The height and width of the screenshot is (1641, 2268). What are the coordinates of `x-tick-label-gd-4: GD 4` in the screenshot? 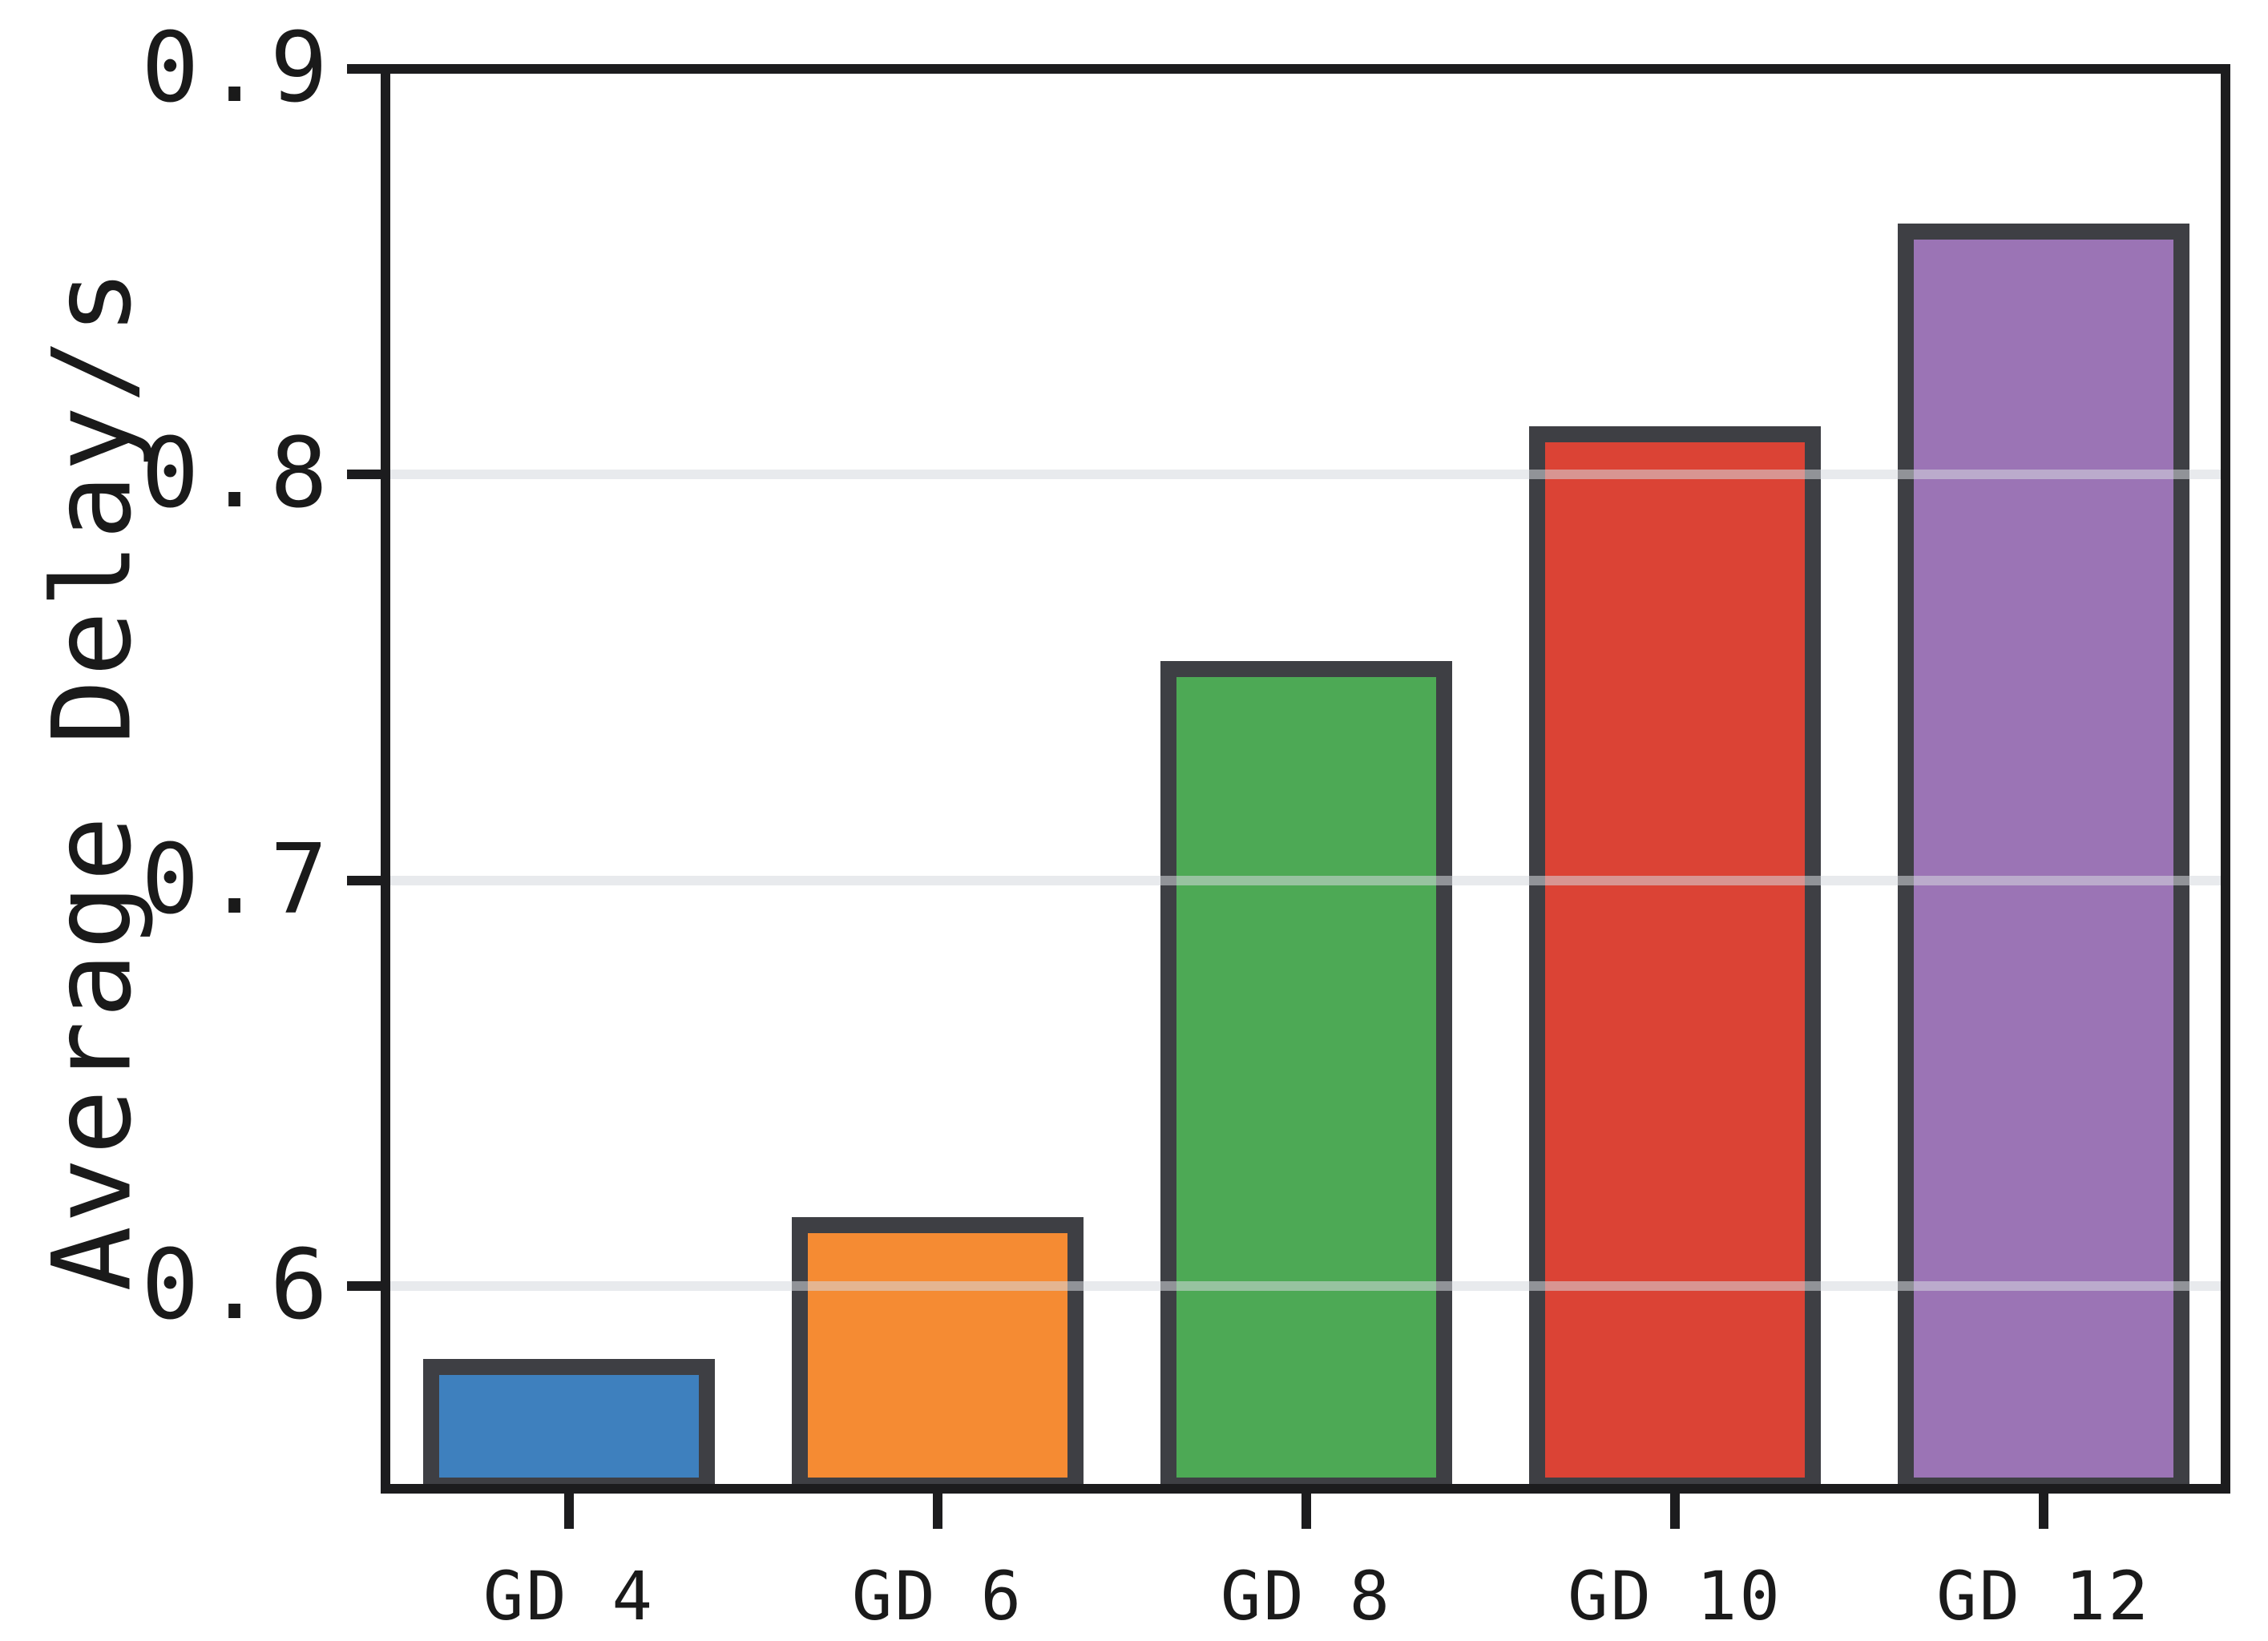 It's located at (569, 1596).